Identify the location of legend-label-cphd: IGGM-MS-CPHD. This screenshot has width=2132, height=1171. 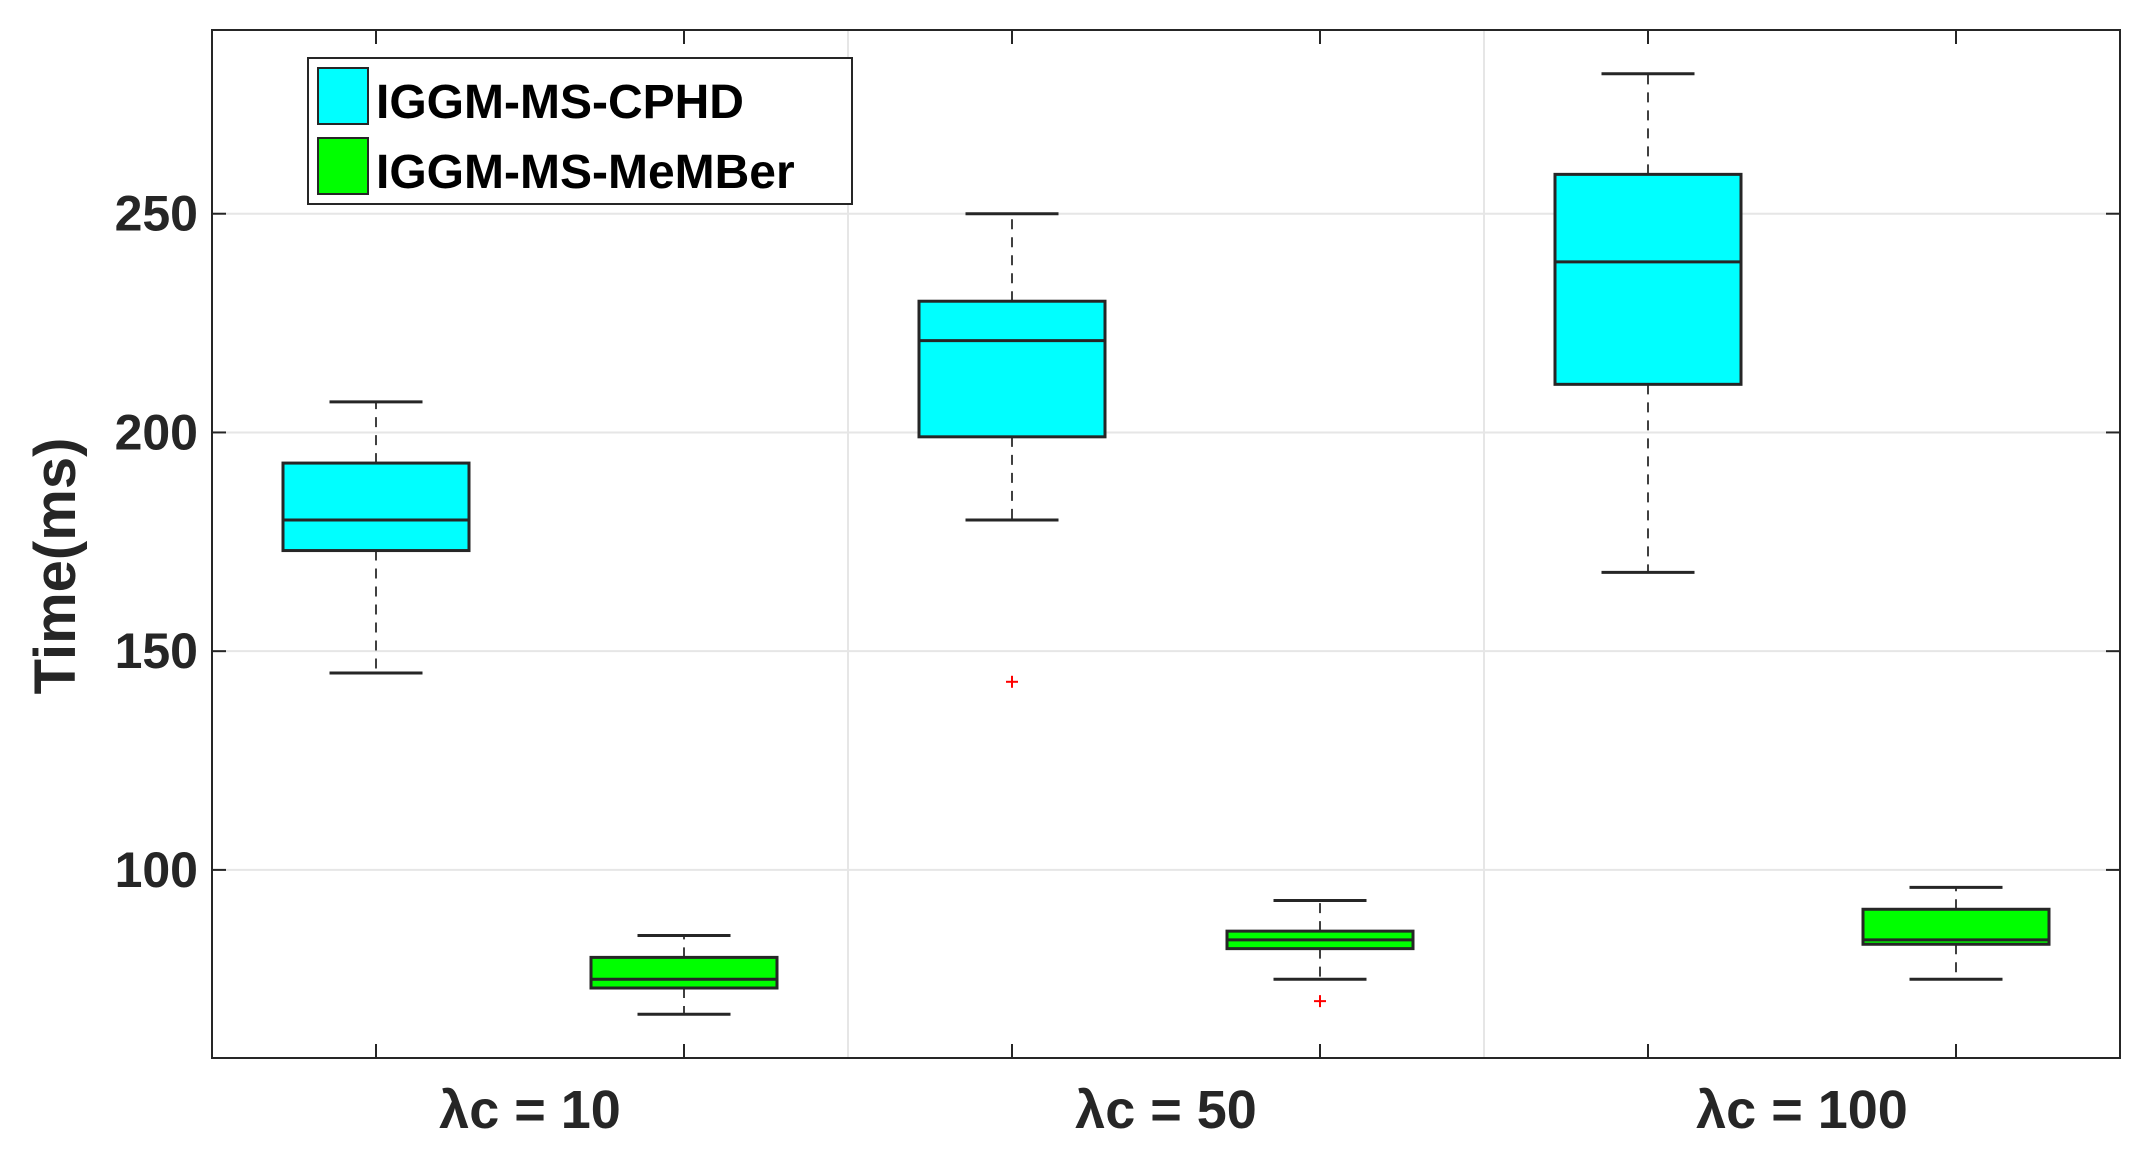
(560, 102).